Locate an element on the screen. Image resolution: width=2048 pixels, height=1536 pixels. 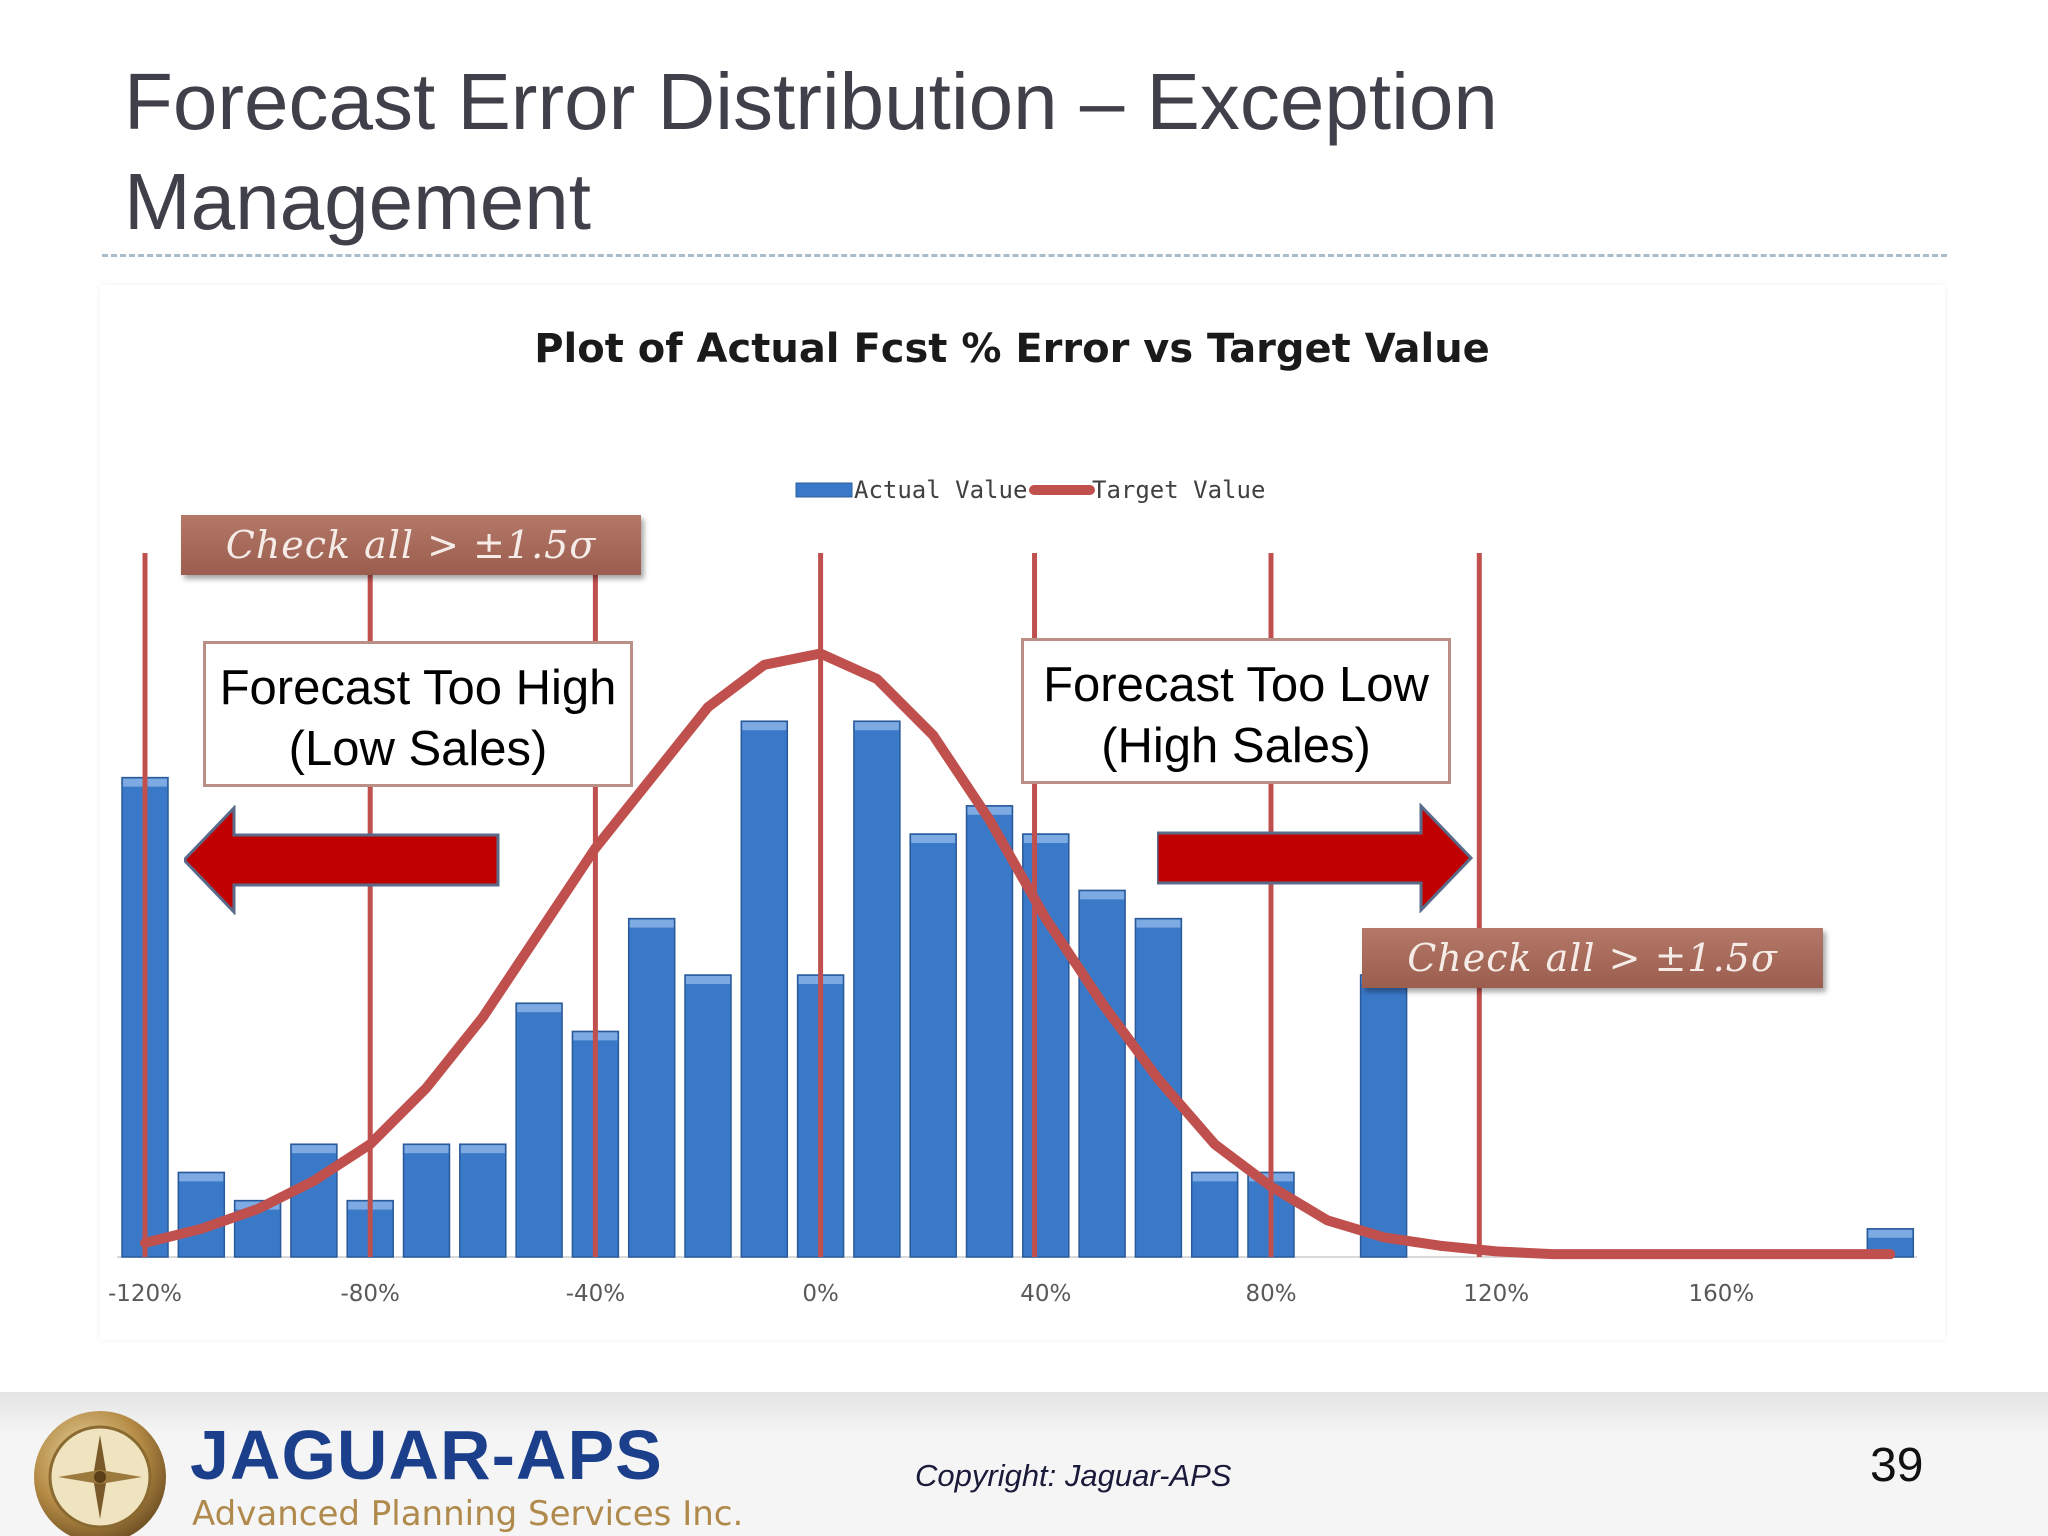
right-arrow-icon is located at coordinates (1315, 858).